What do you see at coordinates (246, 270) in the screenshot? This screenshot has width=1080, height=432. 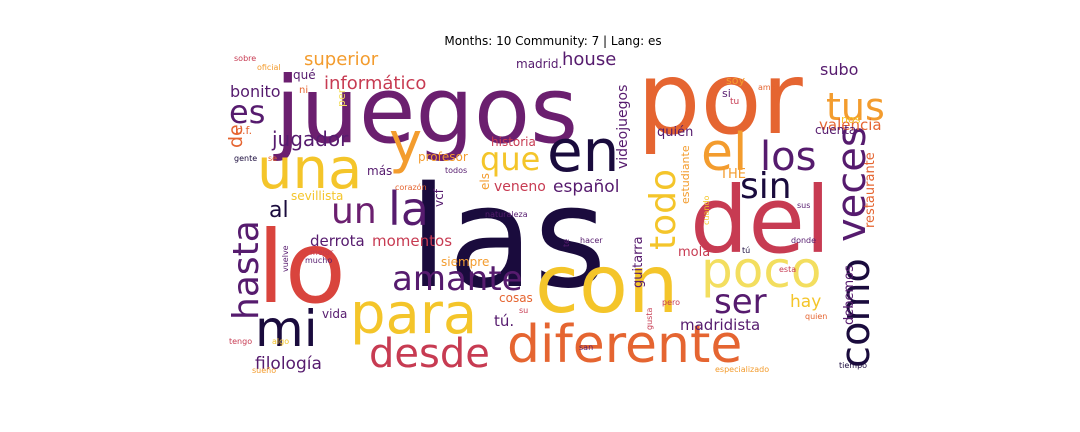 I see `cloud-word: hasta` at bounding box center [246, 270].